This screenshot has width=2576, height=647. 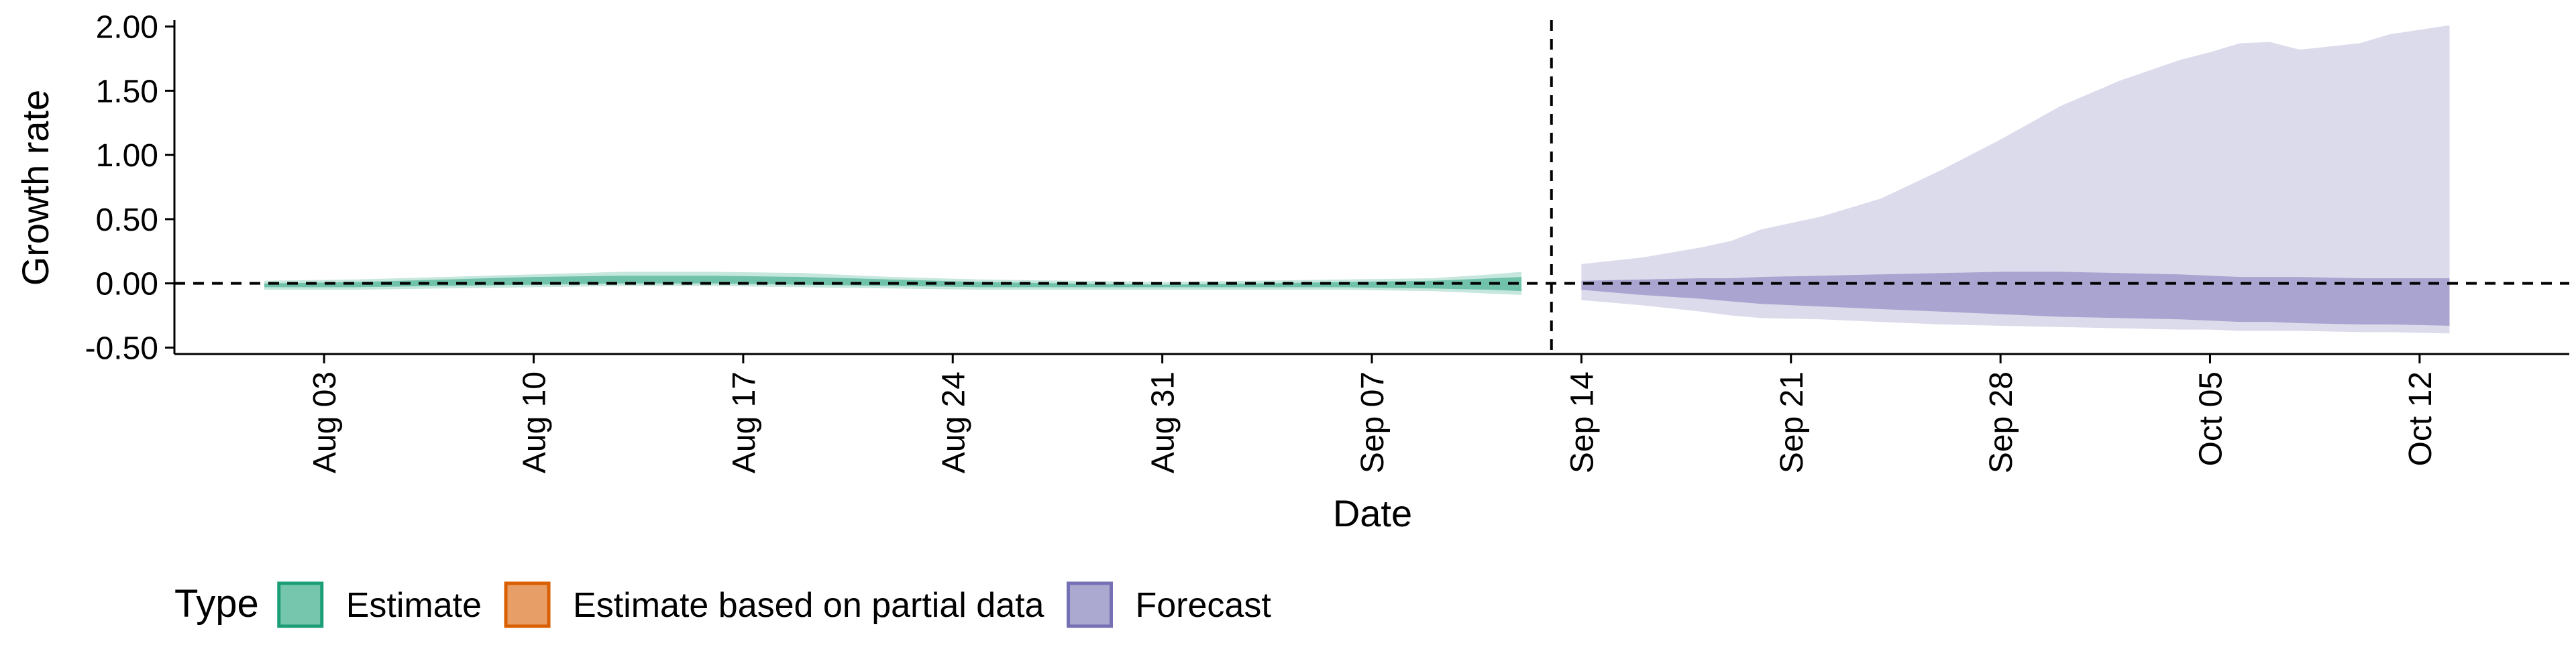 I want to click on legend-label-estimate-based-on-partial-data: Estimate based on partial data, so click(x=808, y=605).